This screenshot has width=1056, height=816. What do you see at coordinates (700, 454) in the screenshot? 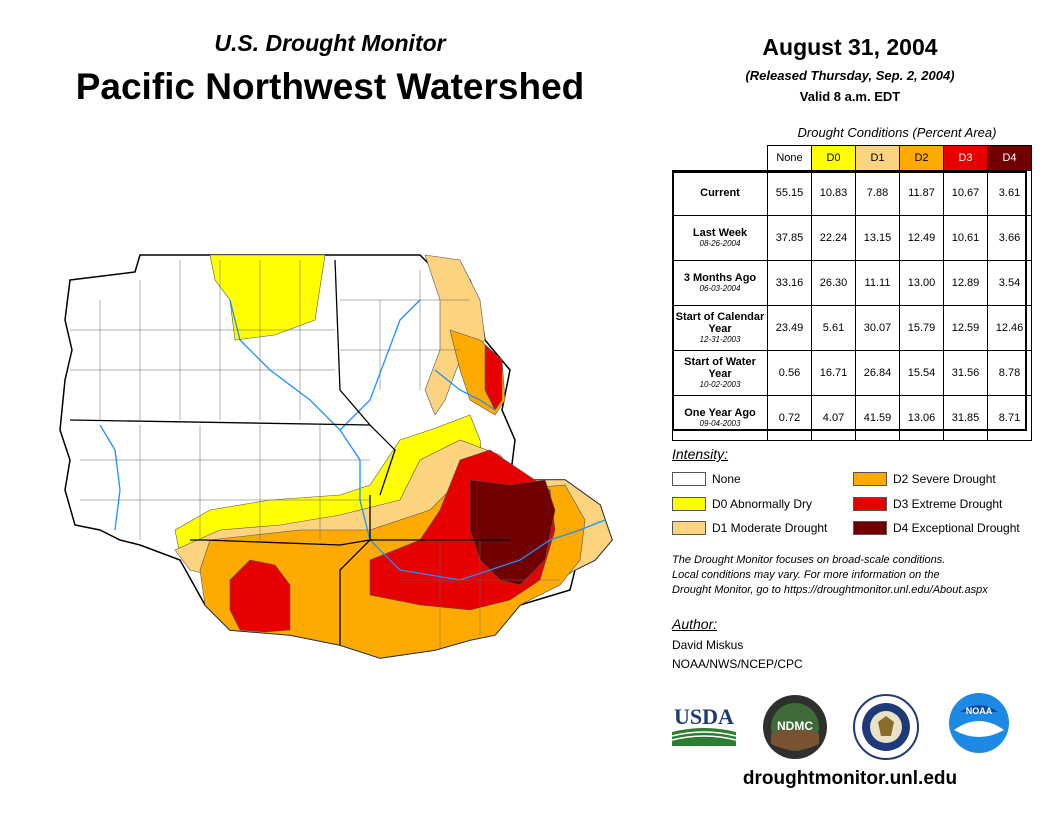
I see `legend-heading: Intensity:` at bounding box center [700, 454].